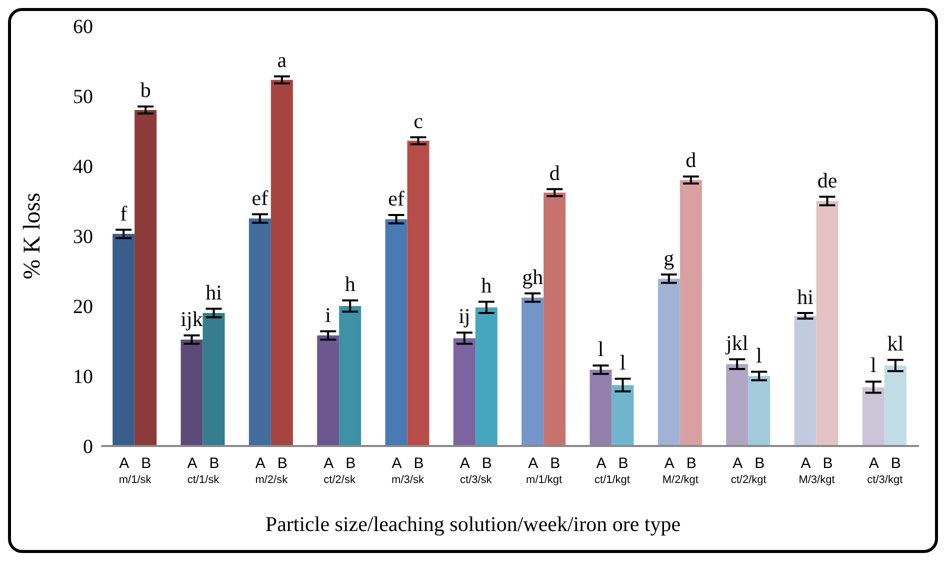 Image resolution: width=952 pixels, height=563 pixels. What do you see at coordinates (533, 277) in the screenshot?
I see `annotation: gh` at bounding box center [533, 277].